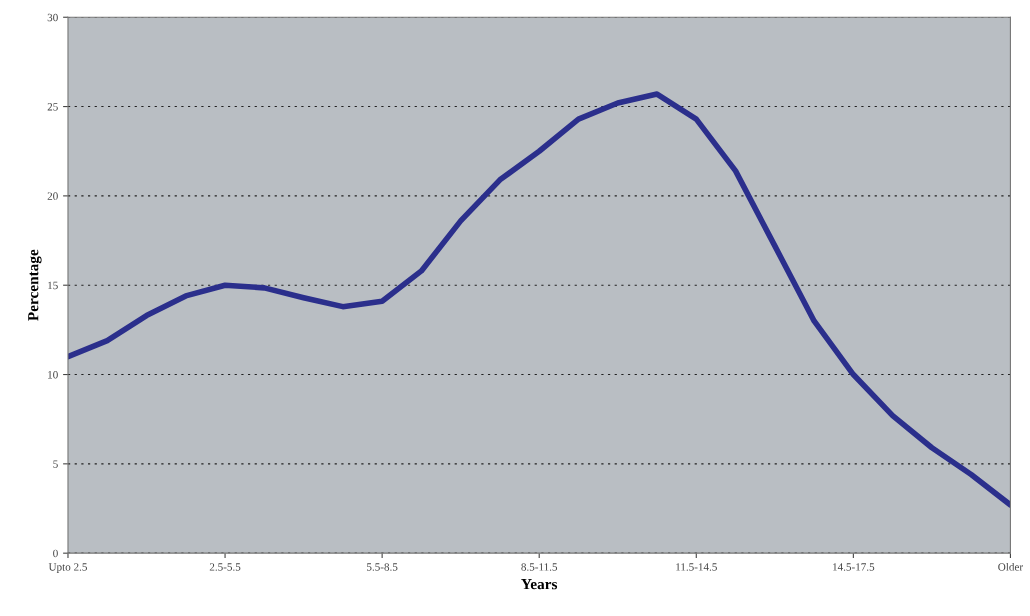  Describe the element at coordinates (382, 567) in the screenshot. I see `x-tick-label: 5.5-8.5` at that location.